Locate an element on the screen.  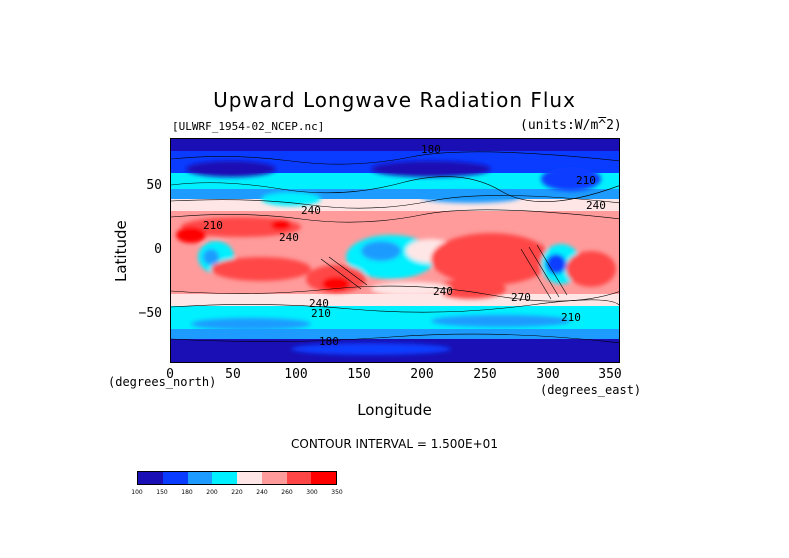
colorbar-level-label: 220 is located at coordinates (237, 492).